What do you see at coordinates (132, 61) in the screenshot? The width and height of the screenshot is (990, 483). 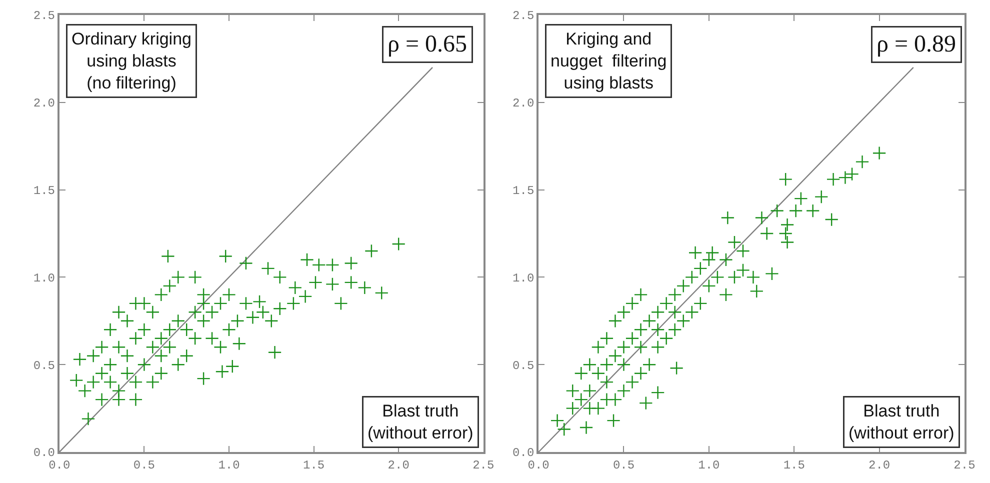 I see `annotation: Ordinary kriging using blasts (no filtering)` at bounding box center [132, 61].